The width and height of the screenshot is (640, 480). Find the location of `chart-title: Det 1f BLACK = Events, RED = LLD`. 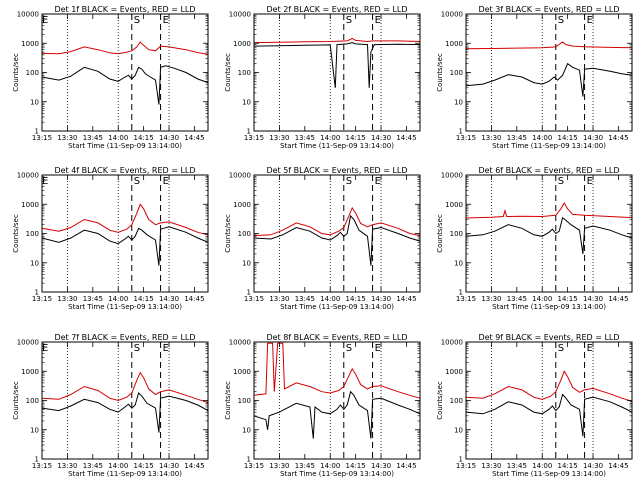

chart-title: Det 1f BLACK = Events, RED = LLD is located at coordinates (124, 9).